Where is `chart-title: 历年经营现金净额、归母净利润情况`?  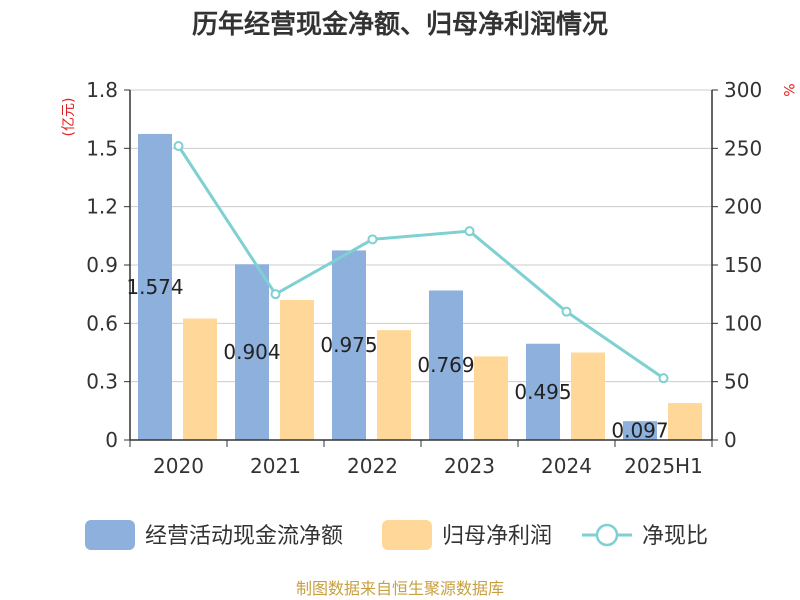
chart-title: 历年经营现金净额、归母净利润情况 is located at coordinates (400, 24).